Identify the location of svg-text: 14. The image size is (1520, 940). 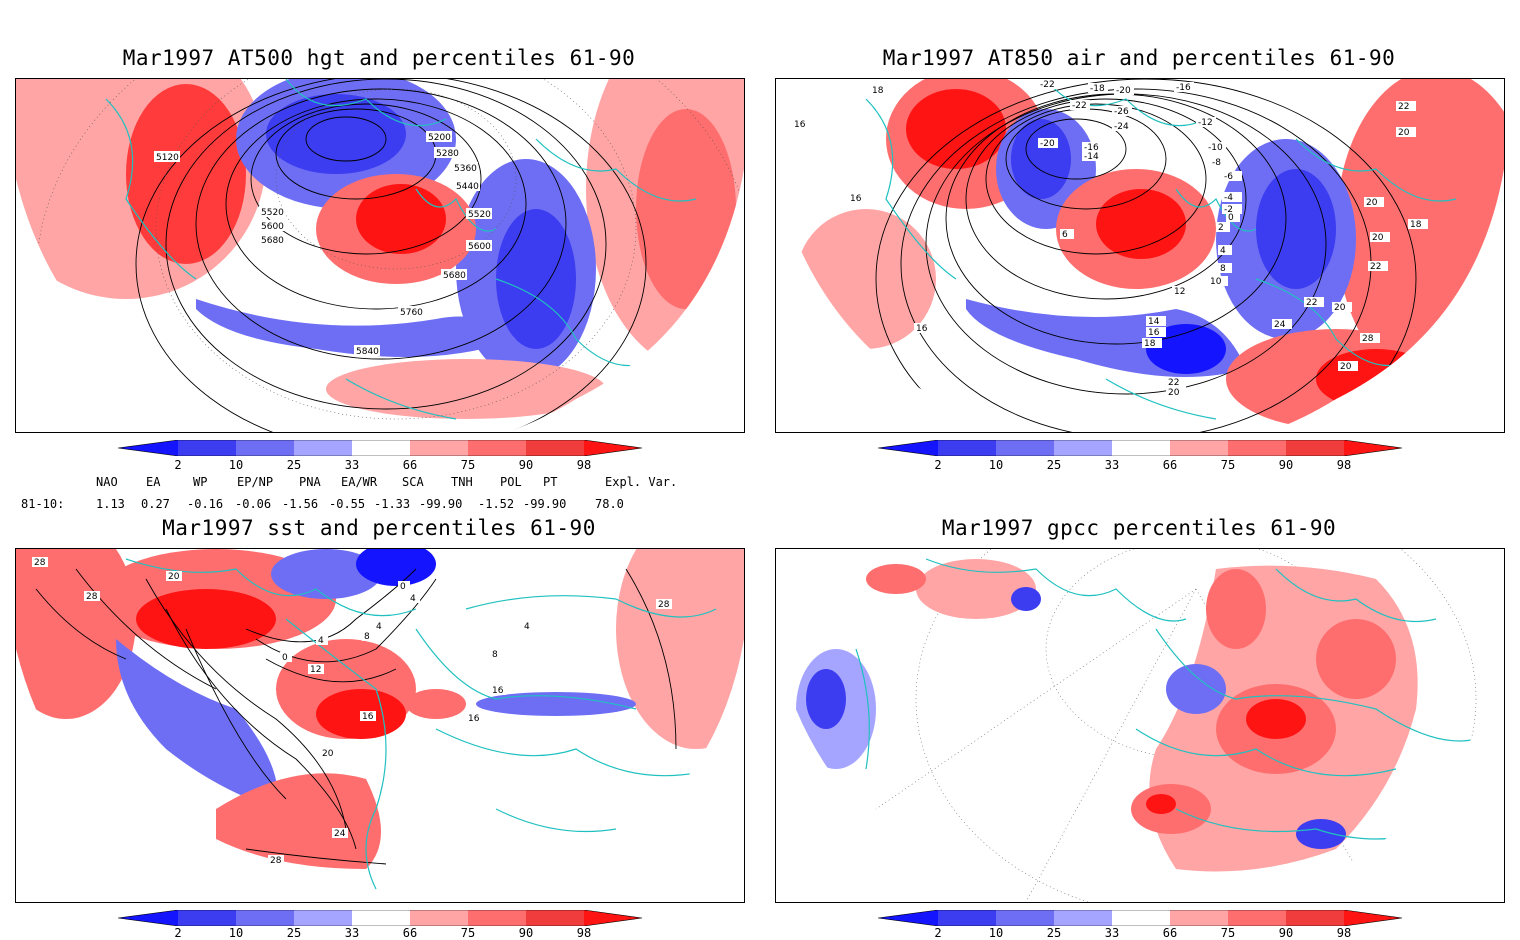
(1154, 322).